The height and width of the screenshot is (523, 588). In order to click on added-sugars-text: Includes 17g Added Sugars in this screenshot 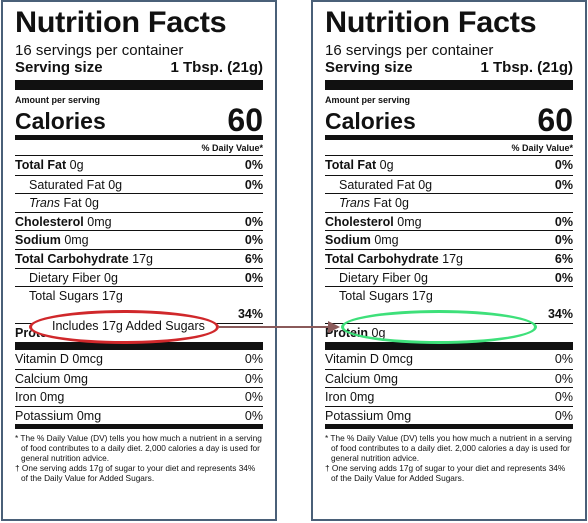, I will do `click(128, 326)`.